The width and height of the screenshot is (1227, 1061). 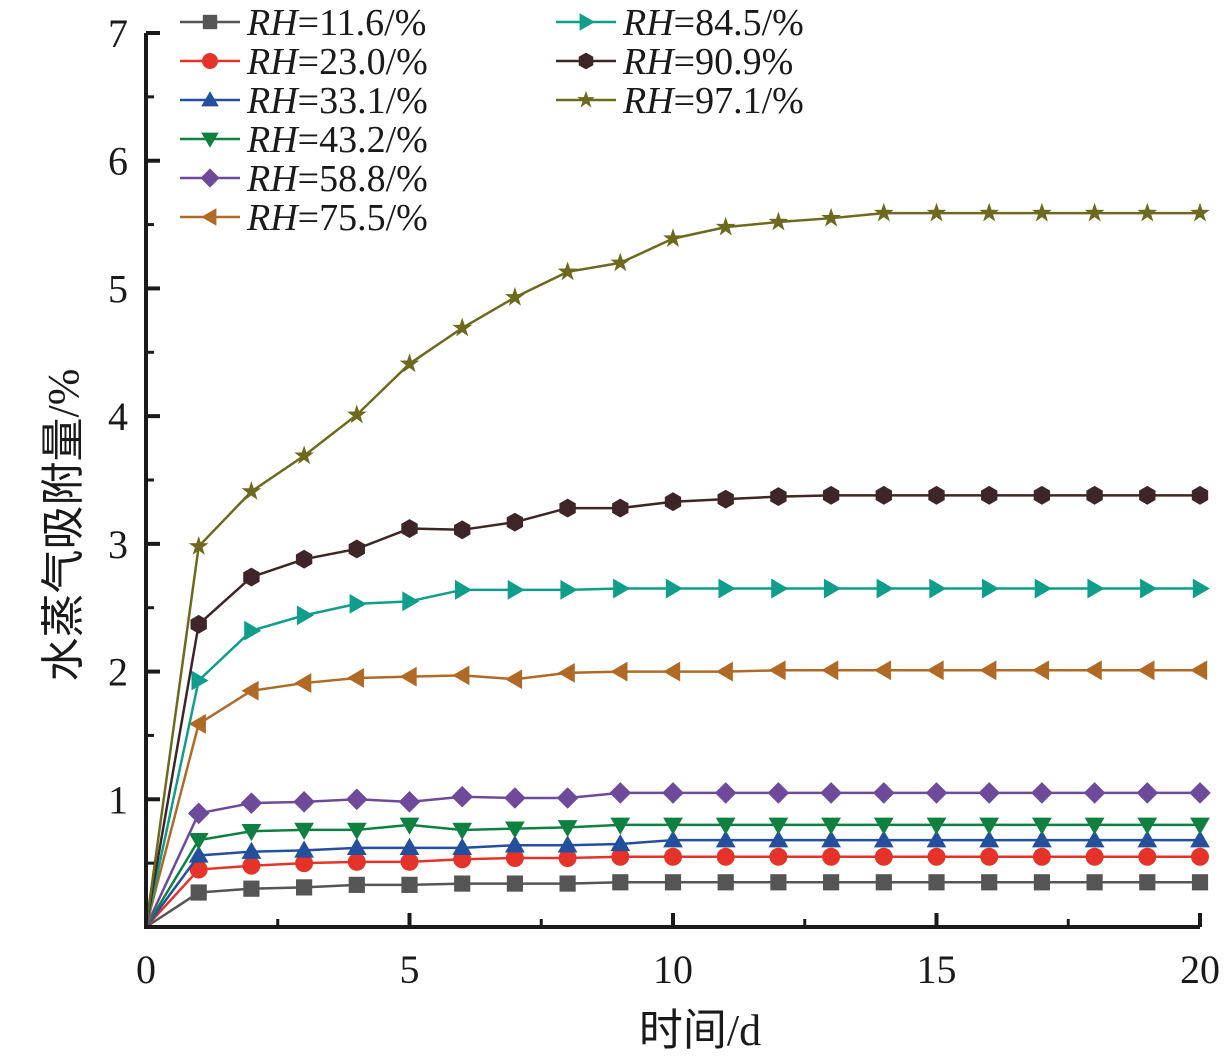 What do you see at coordinates (363, 101) in the screenshot?
I see `legend-label-suffix: =33.1/%` at bounding box center [363, 101].